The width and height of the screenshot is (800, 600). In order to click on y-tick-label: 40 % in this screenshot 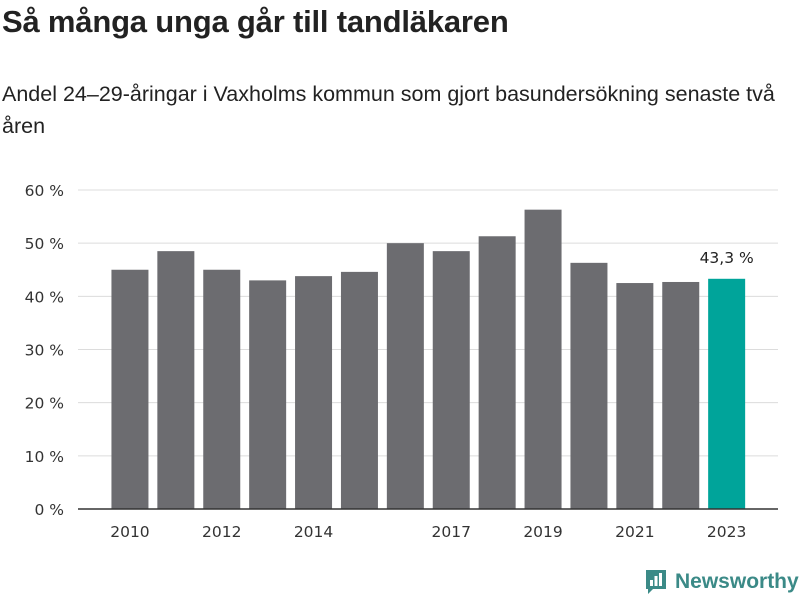, I will do `click(44, 297)`.